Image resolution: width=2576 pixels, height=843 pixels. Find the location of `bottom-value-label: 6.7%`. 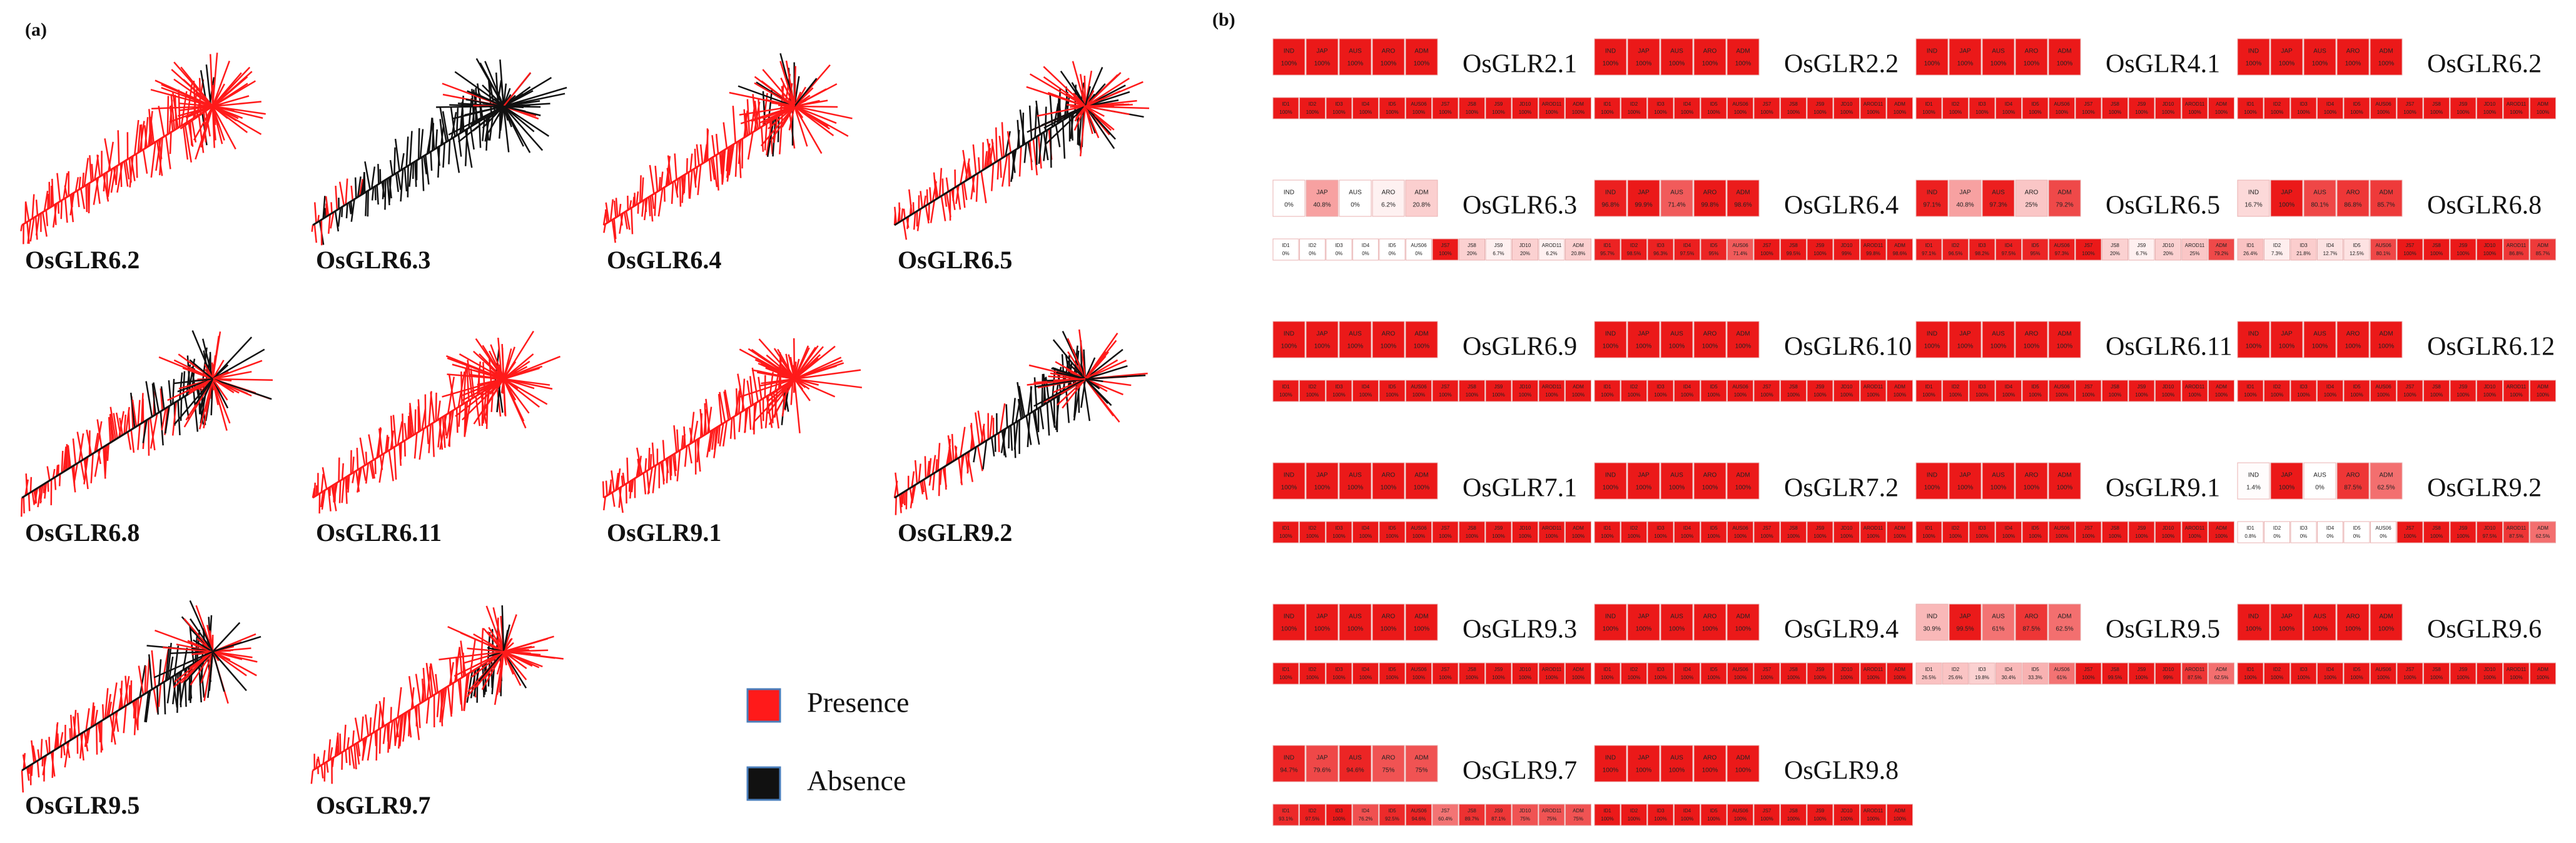

bottom-value-label: 6.7% is located at coordinates (2141, 253).